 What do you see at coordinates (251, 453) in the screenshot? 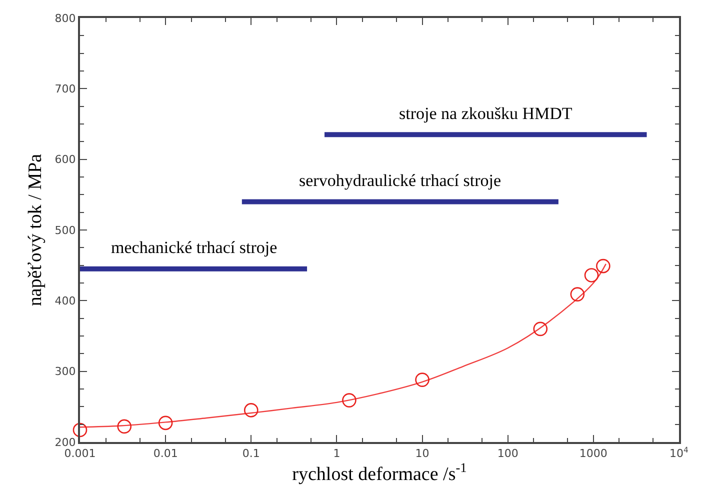
I see `x-tick-label: 0.1` at bounding box center [251, 453].